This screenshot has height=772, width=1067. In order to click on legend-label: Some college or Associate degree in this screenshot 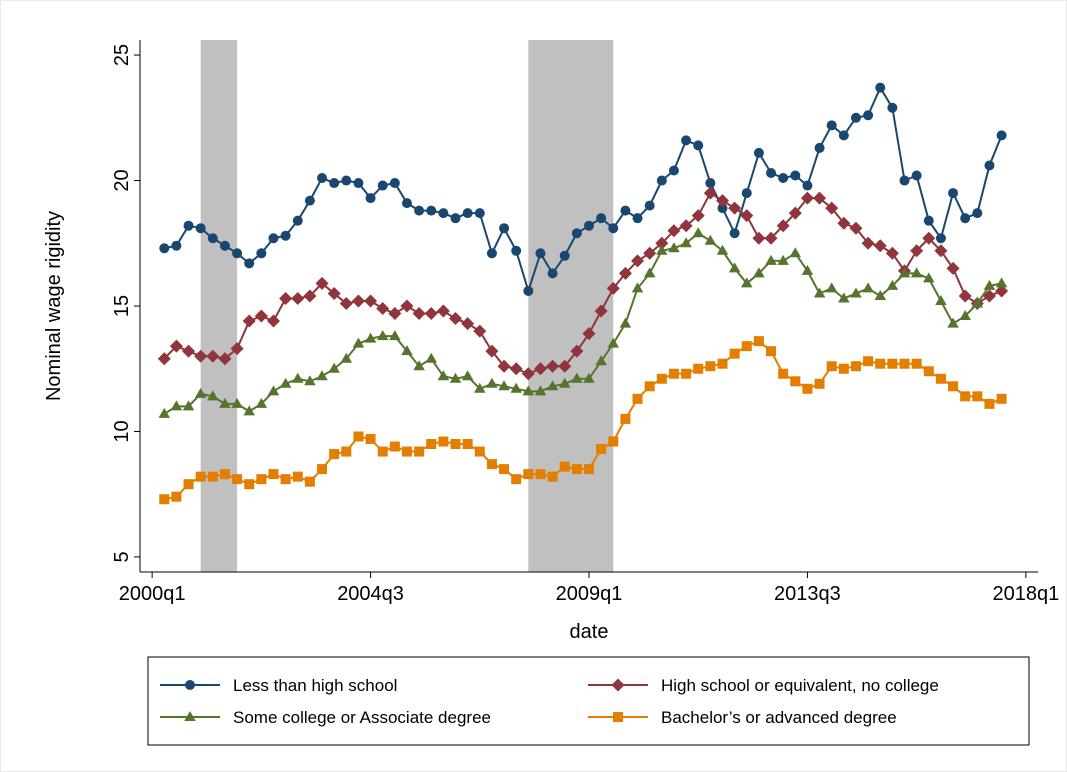, I will do `click(362, 717)`.